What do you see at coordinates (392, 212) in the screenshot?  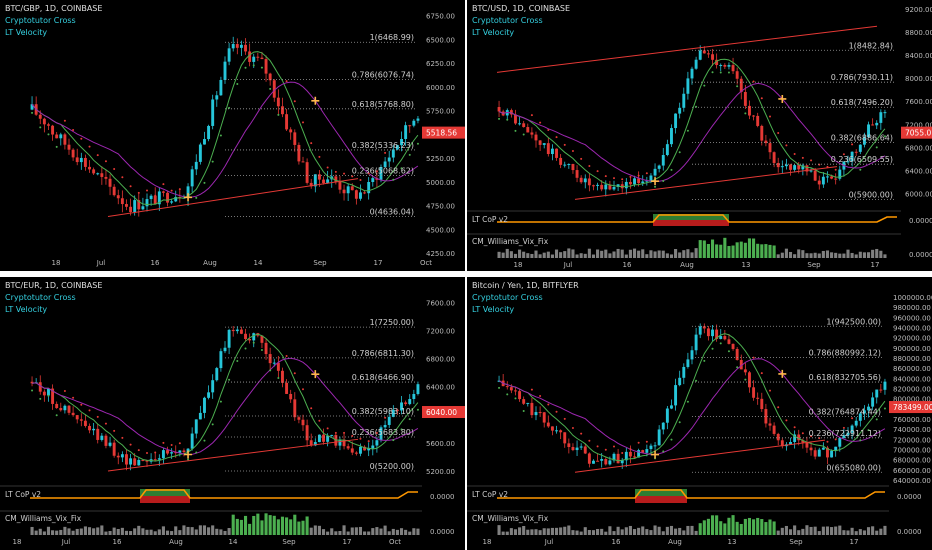 I see `fib-level-label: 0(4636.04)` at bounding box center [392, 212].